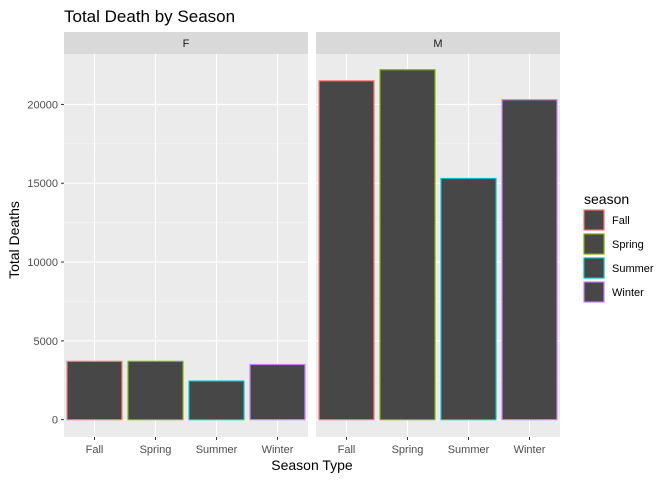 Image resolution: width=672 pixels, height=480 pixels. I want to click on legend: season Fall Spring Summer Winter, so click(618, 247).